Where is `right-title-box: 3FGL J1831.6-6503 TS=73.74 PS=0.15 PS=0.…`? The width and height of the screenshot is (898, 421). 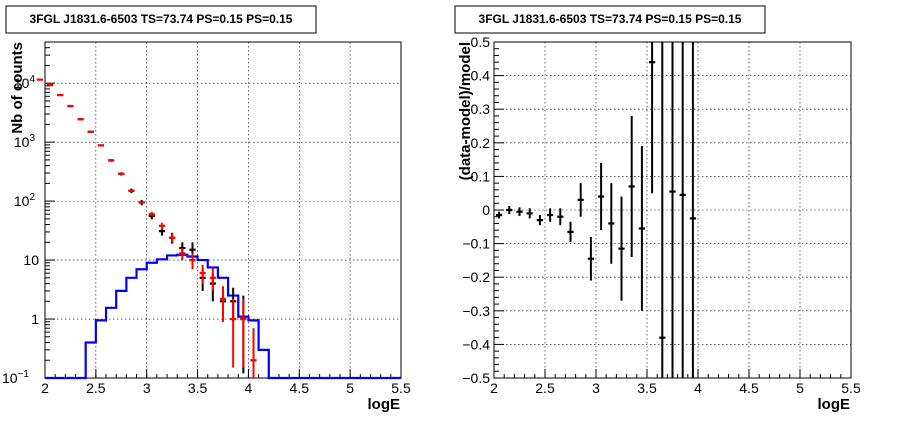 right-title-box: 3FGL J1831.6-6503 TS=73.74 PS=0.15 PS=0.… is located at coordinates (610, 19).